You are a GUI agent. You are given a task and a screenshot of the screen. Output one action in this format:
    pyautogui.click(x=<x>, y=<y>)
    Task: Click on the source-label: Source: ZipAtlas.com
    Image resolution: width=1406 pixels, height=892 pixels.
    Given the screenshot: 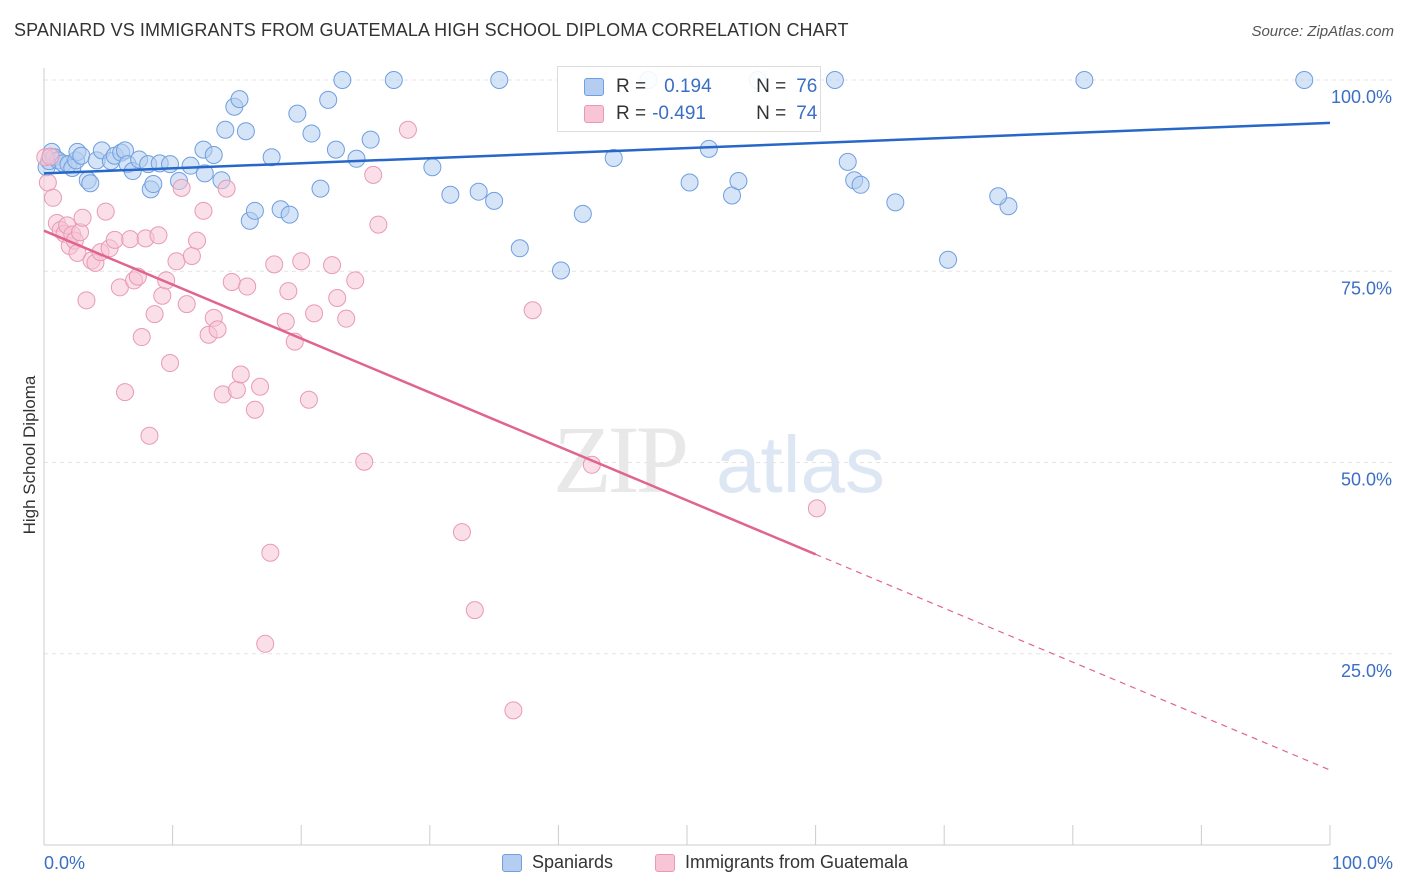 What is the action you would take?
    pyautogui.click(x=1322, y=31)
    